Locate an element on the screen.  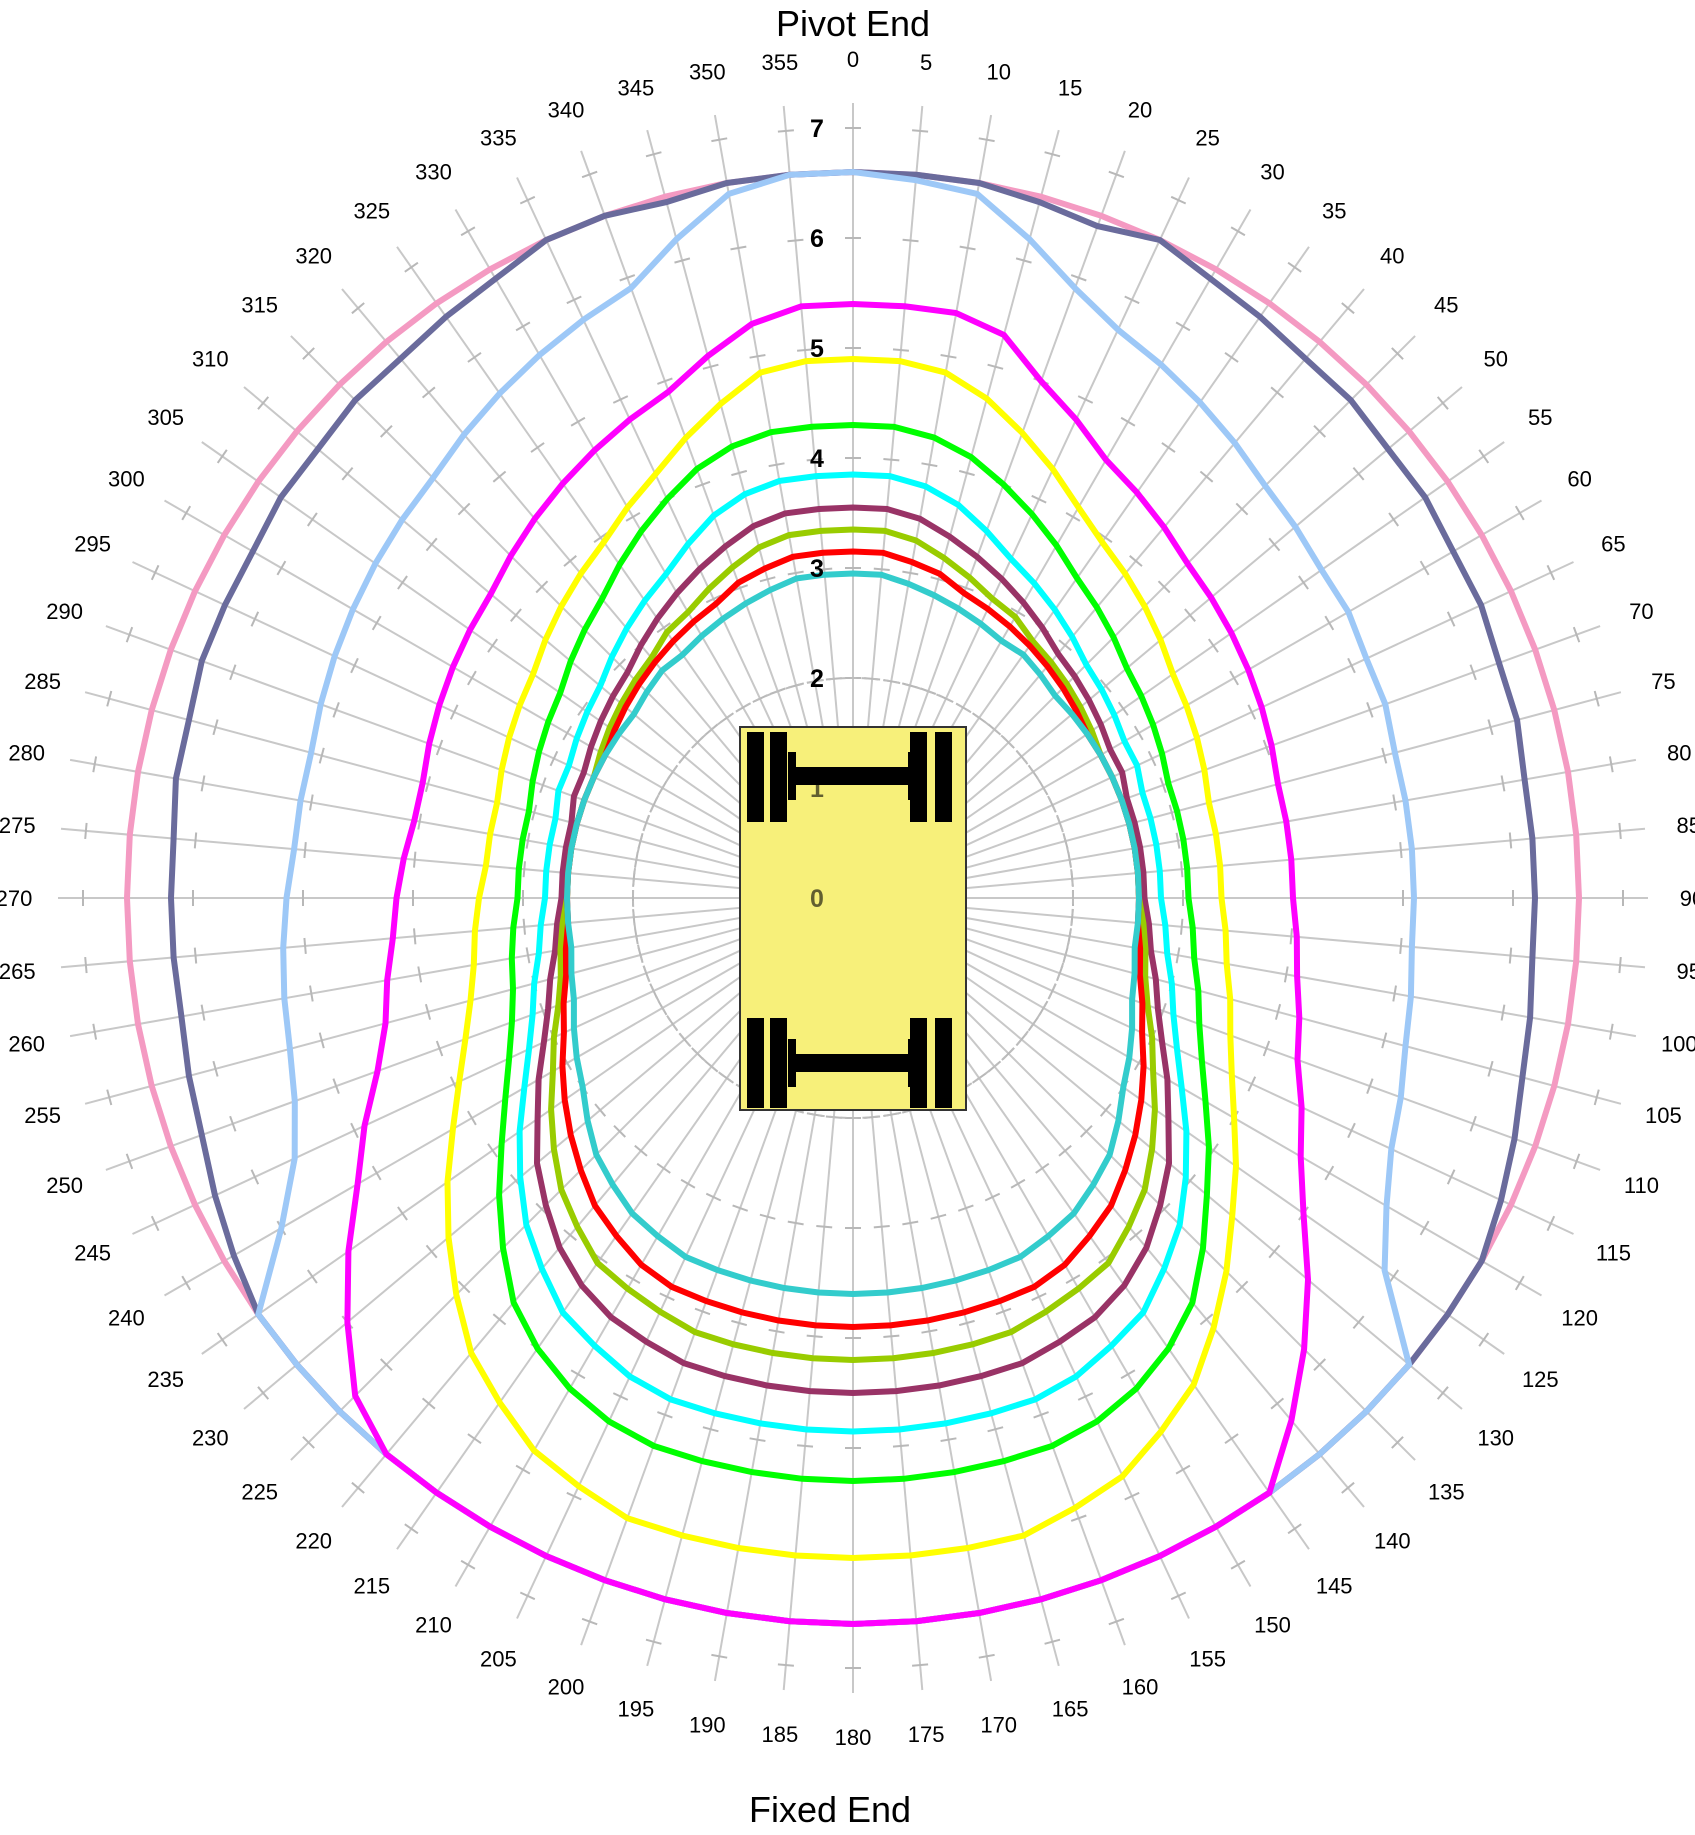
angle-tick-label: 300 is located at coordinates (126, 479).